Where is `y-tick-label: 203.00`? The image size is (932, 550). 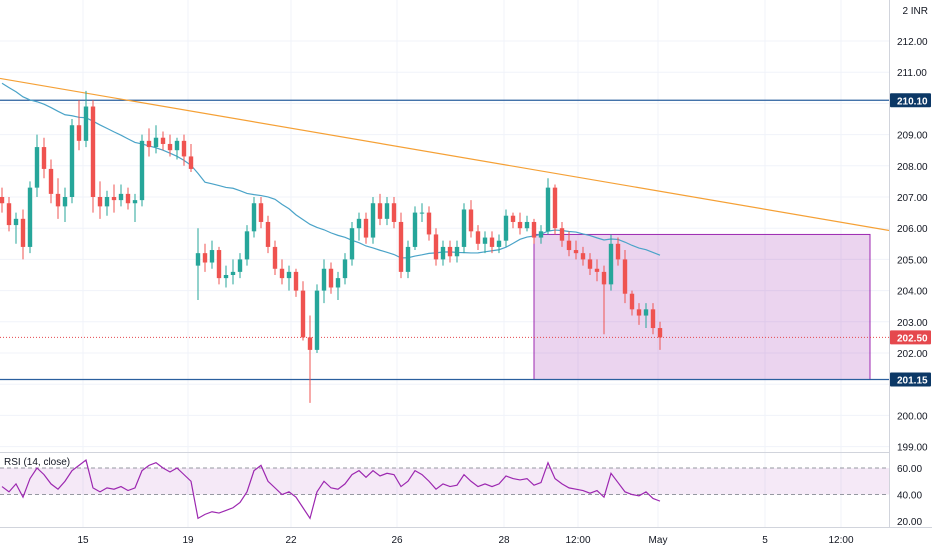
y-tick-label: 203.00 is located at coordinates (912, 323).